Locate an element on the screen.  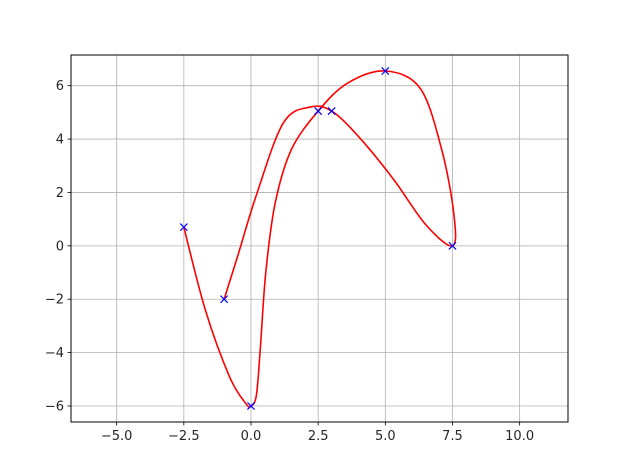
x-axis: −5.0 −2.5 0.0 2.5 5.0 7.5 10.0 is located at coordinates (317, 433).